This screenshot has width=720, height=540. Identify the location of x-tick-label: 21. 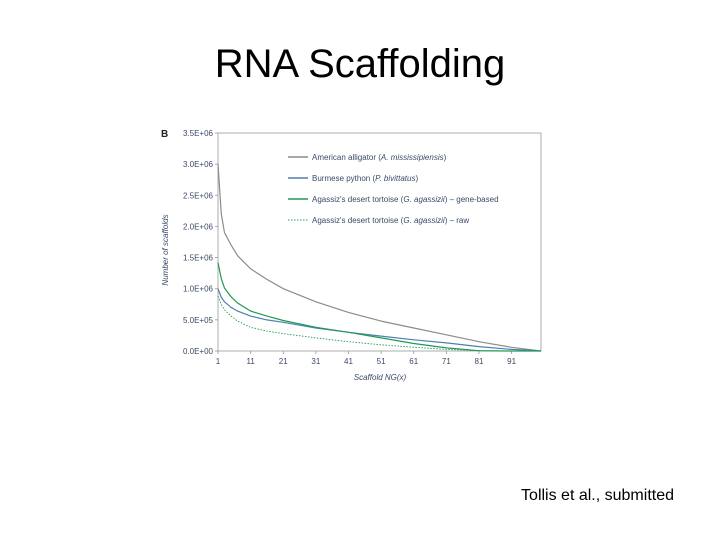
(283, 361).